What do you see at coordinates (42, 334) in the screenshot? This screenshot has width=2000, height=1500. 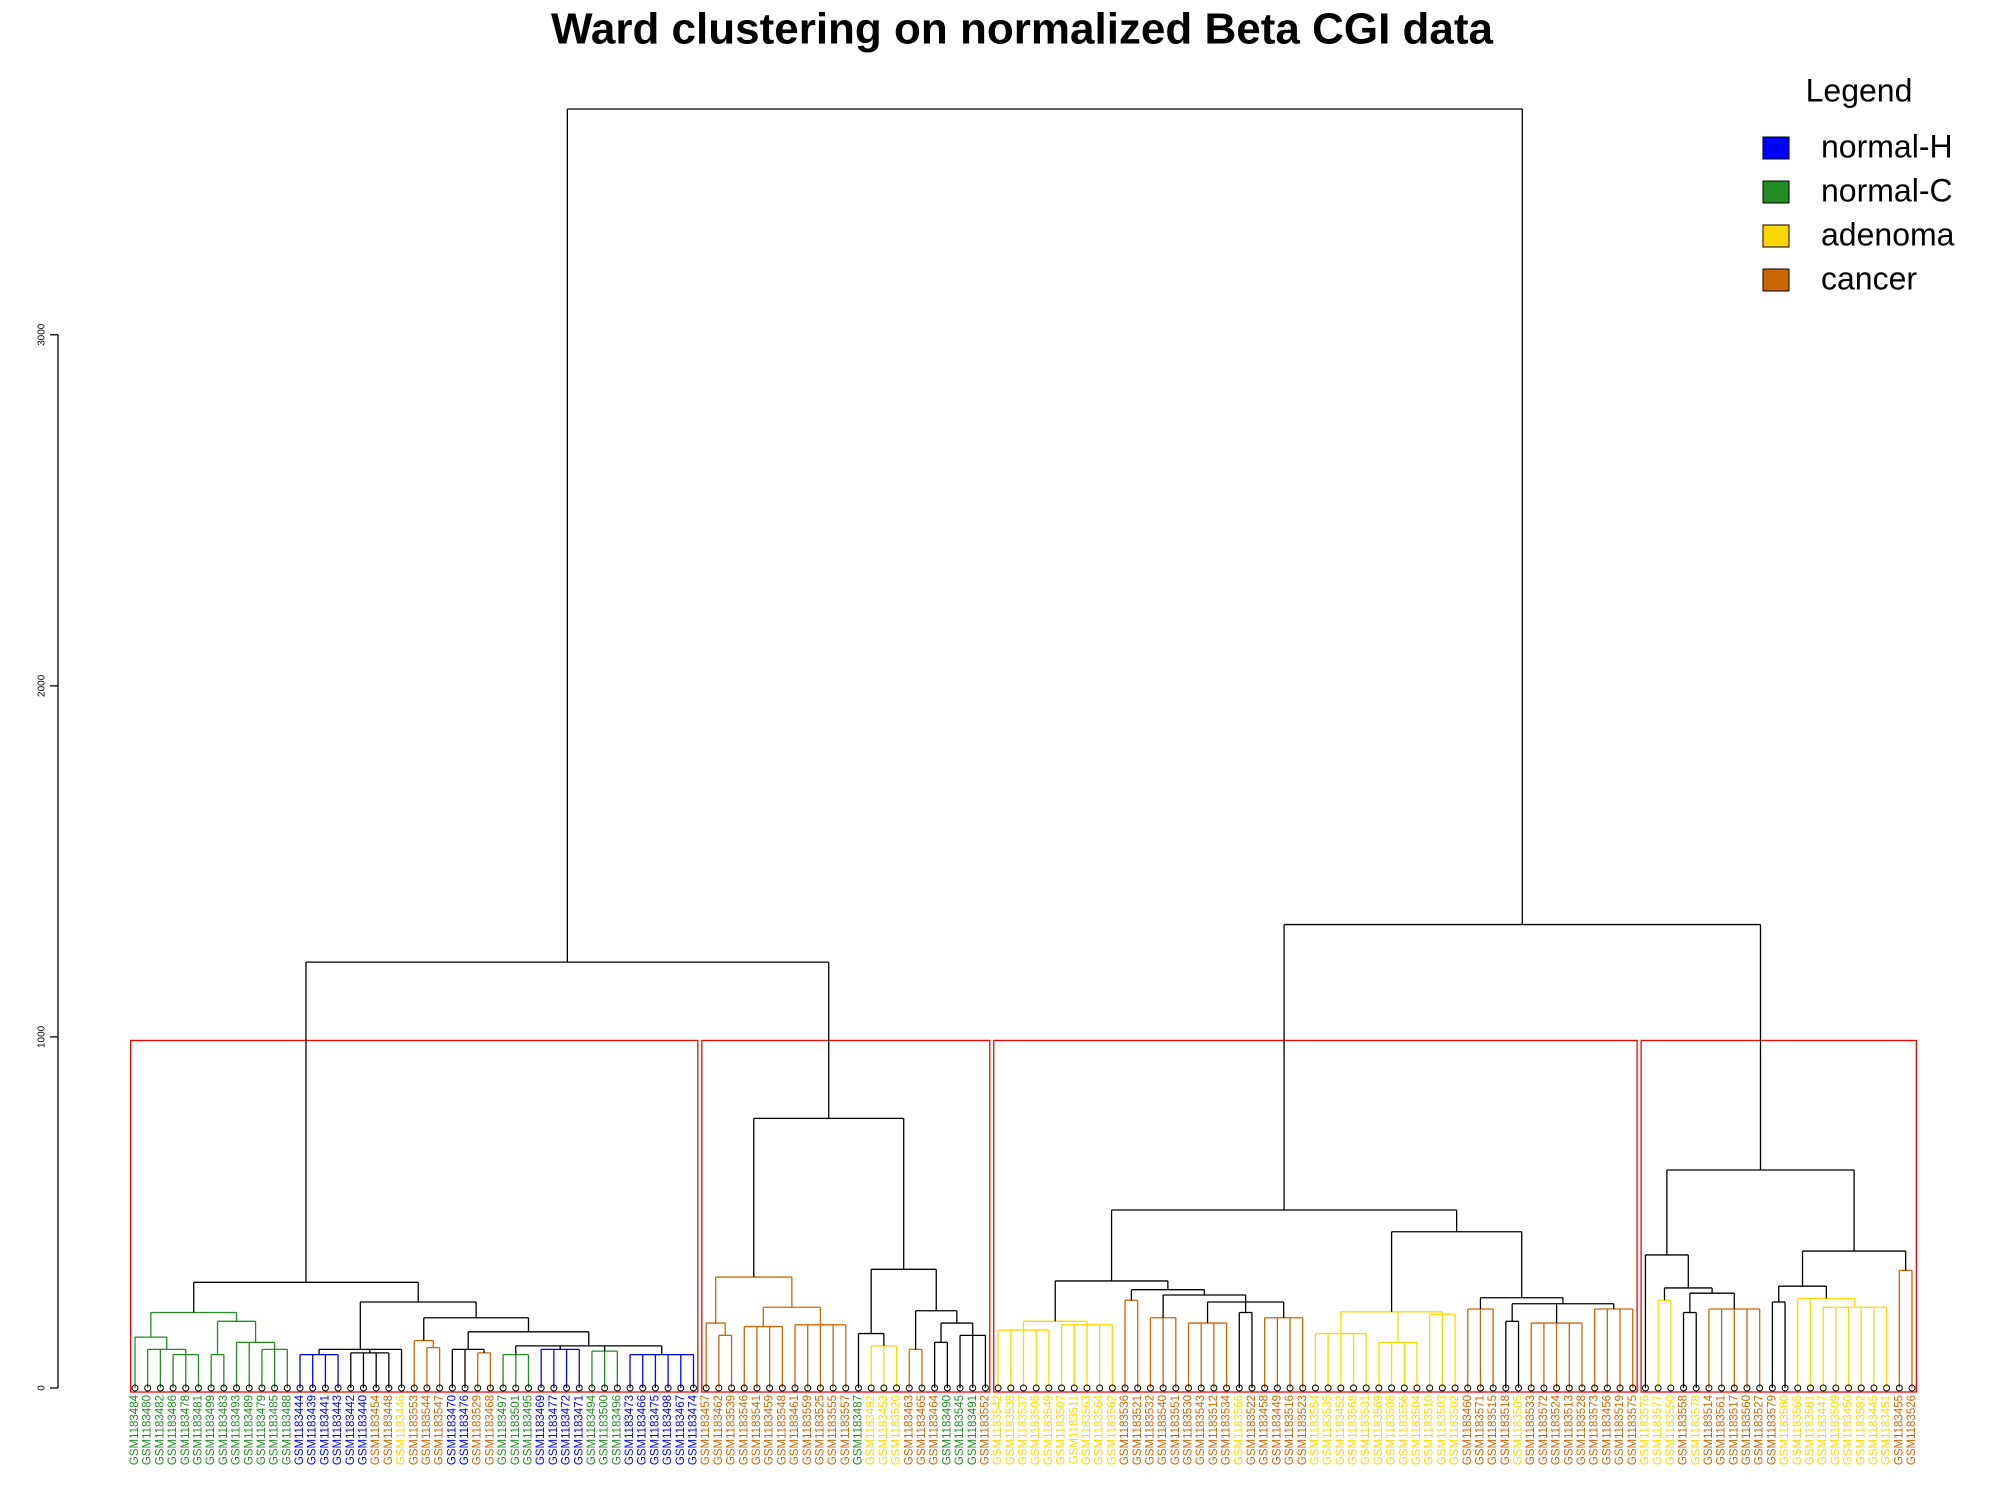 I see `y-tick-label: 3000` at bounding box center [42, 334].